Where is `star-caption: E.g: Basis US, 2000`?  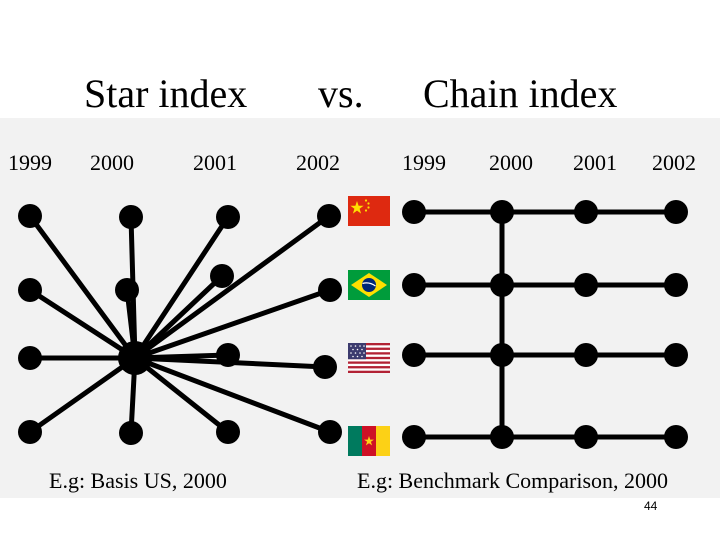
star-caption: E.g: Basis US, 2000 is located at coordinates (138, 480).